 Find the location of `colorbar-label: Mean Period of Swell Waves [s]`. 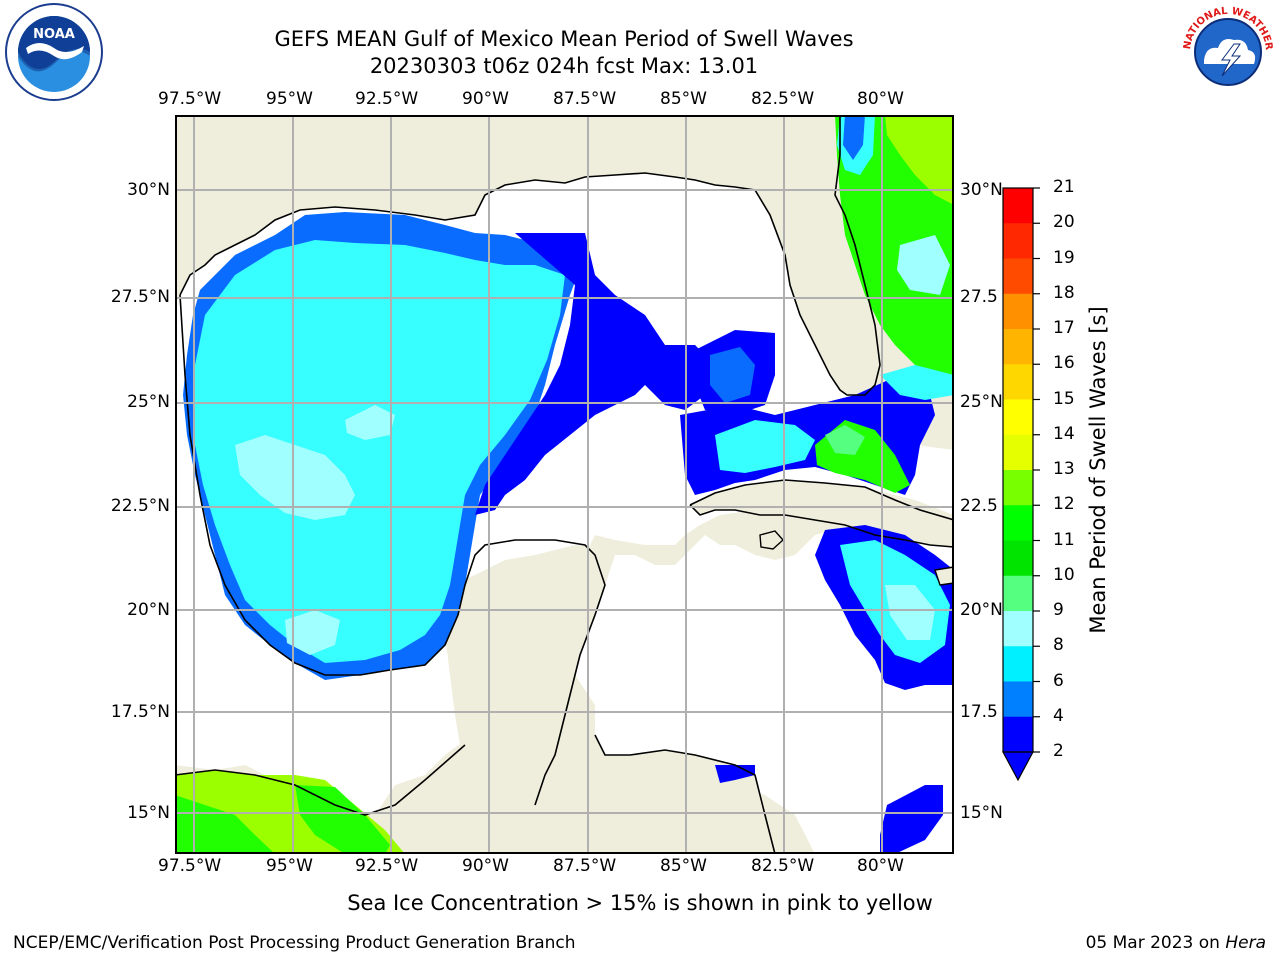

colorbar-label: Mean Period of Swell Waves [s] is located at coordinates (1098, 470).